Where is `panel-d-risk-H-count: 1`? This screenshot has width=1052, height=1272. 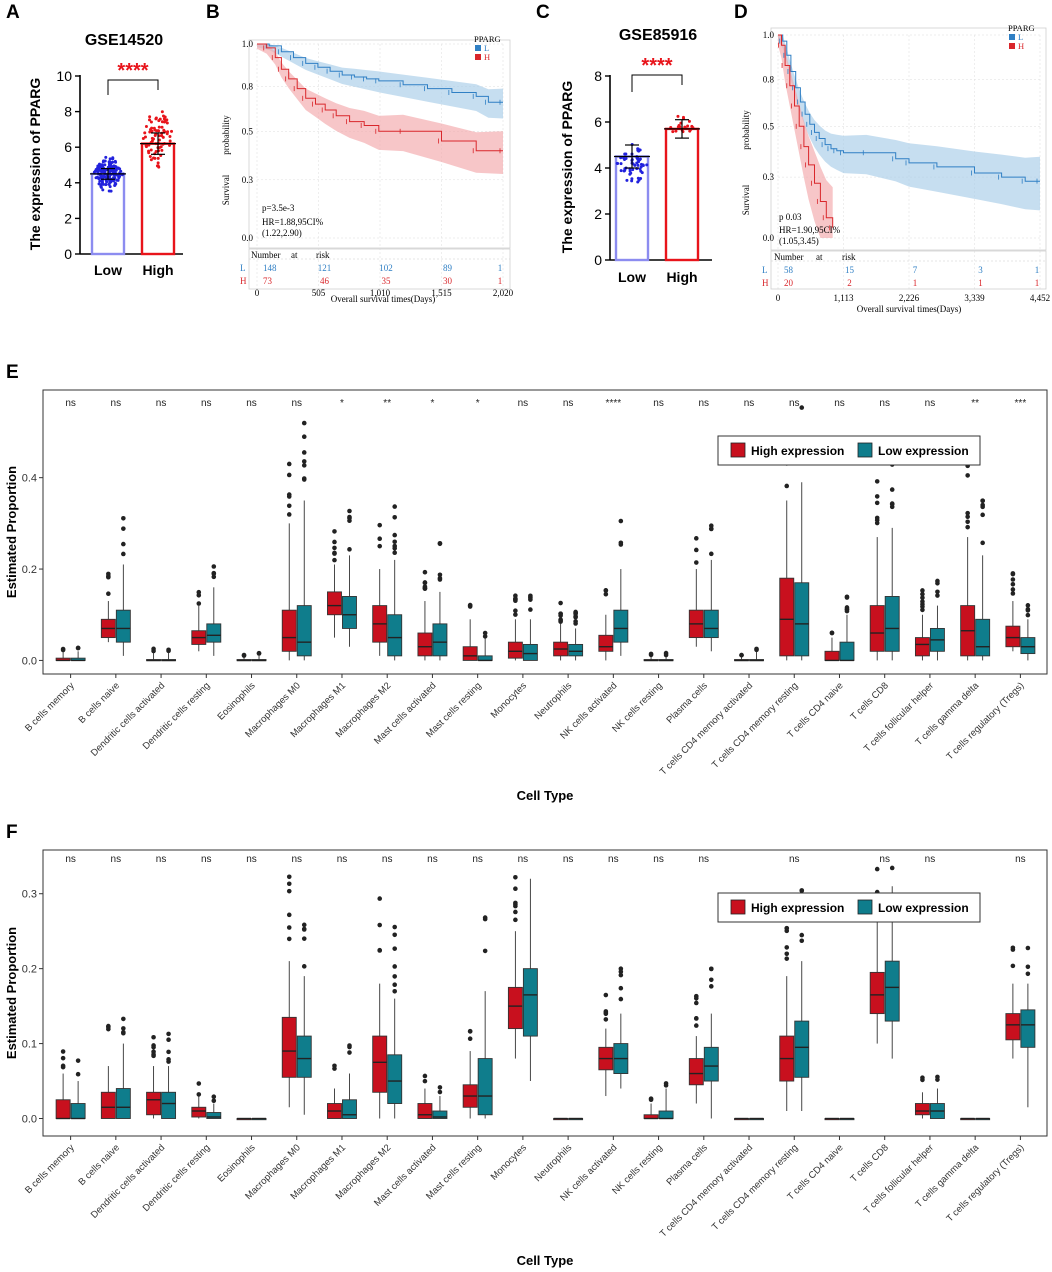 panel-d-risk-H-count: 1 is located at coordinates (915, 283).